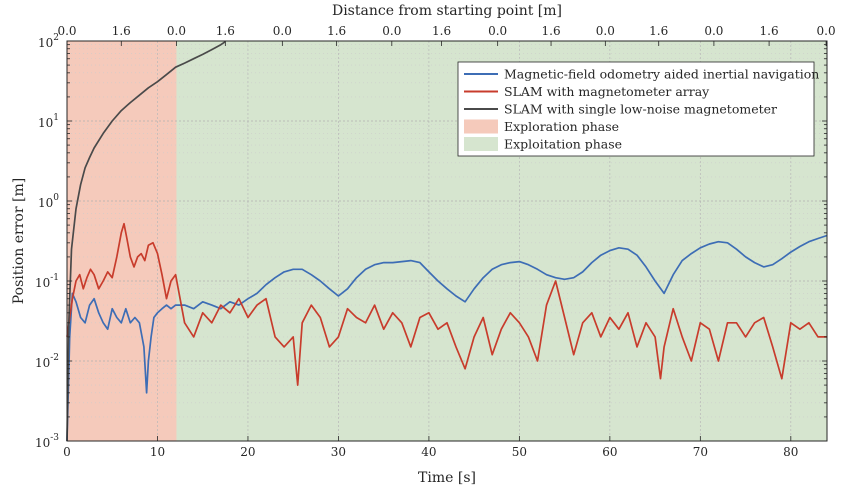 This screenshot has width=851, height=493. I want to click on top-x-tick-label-9: 1.6, so click(551, 31).